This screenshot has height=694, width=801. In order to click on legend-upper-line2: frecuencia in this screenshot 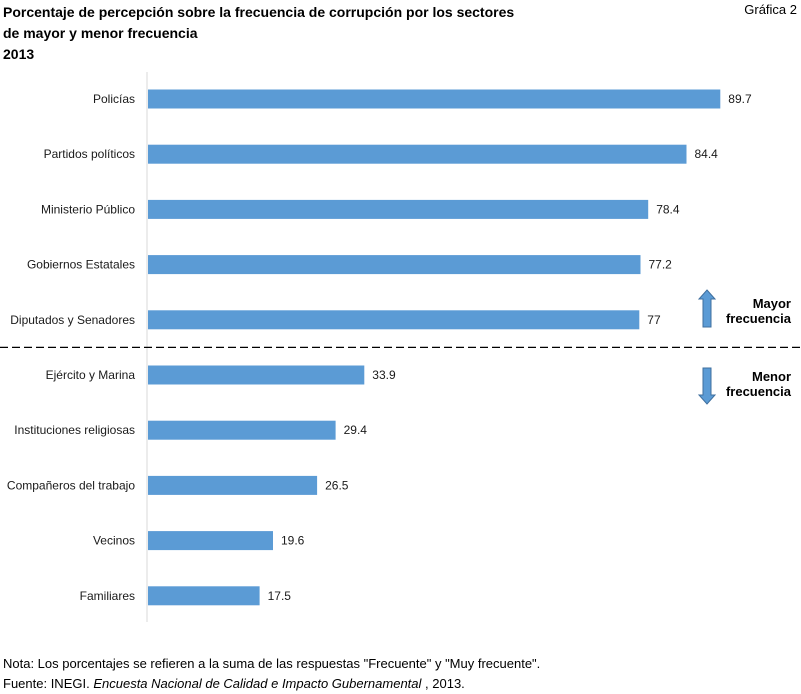, I will do `click(759, 318)`.